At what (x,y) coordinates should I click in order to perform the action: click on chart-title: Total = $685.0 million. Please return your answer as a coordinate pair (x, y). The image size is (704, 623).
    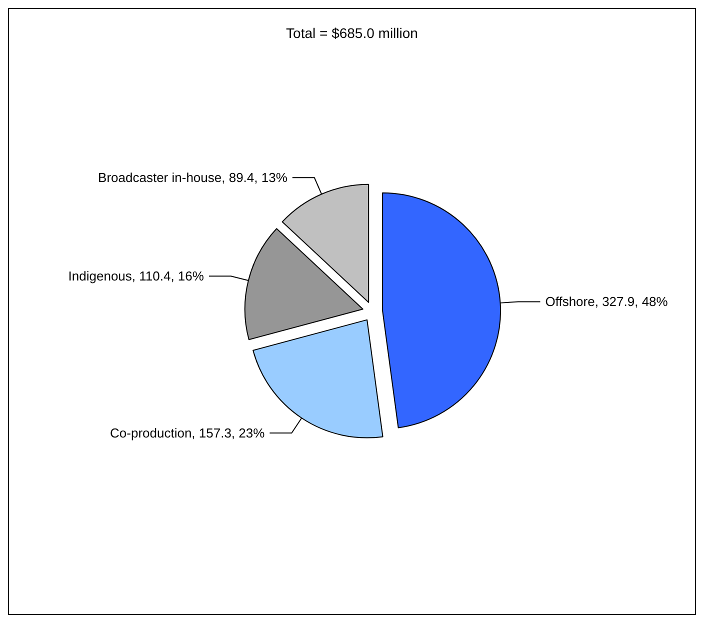
    Looking at the image, I should click on (352, 33).